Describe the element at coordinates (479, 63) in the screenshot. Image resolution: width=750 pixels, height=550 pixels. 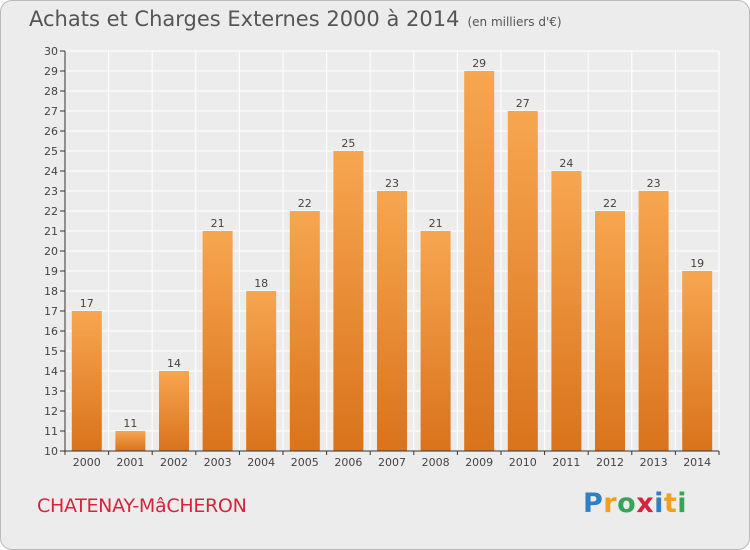
I see `data-label: 29` at that location.